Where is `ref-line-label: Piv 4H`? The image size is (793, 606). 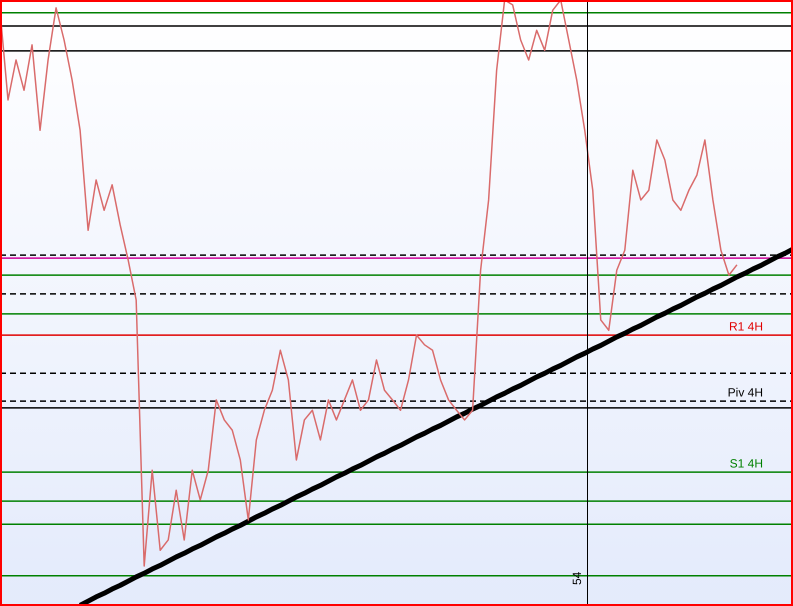 ref-line-label: Piv 4H is located at coordinates (745, 392).